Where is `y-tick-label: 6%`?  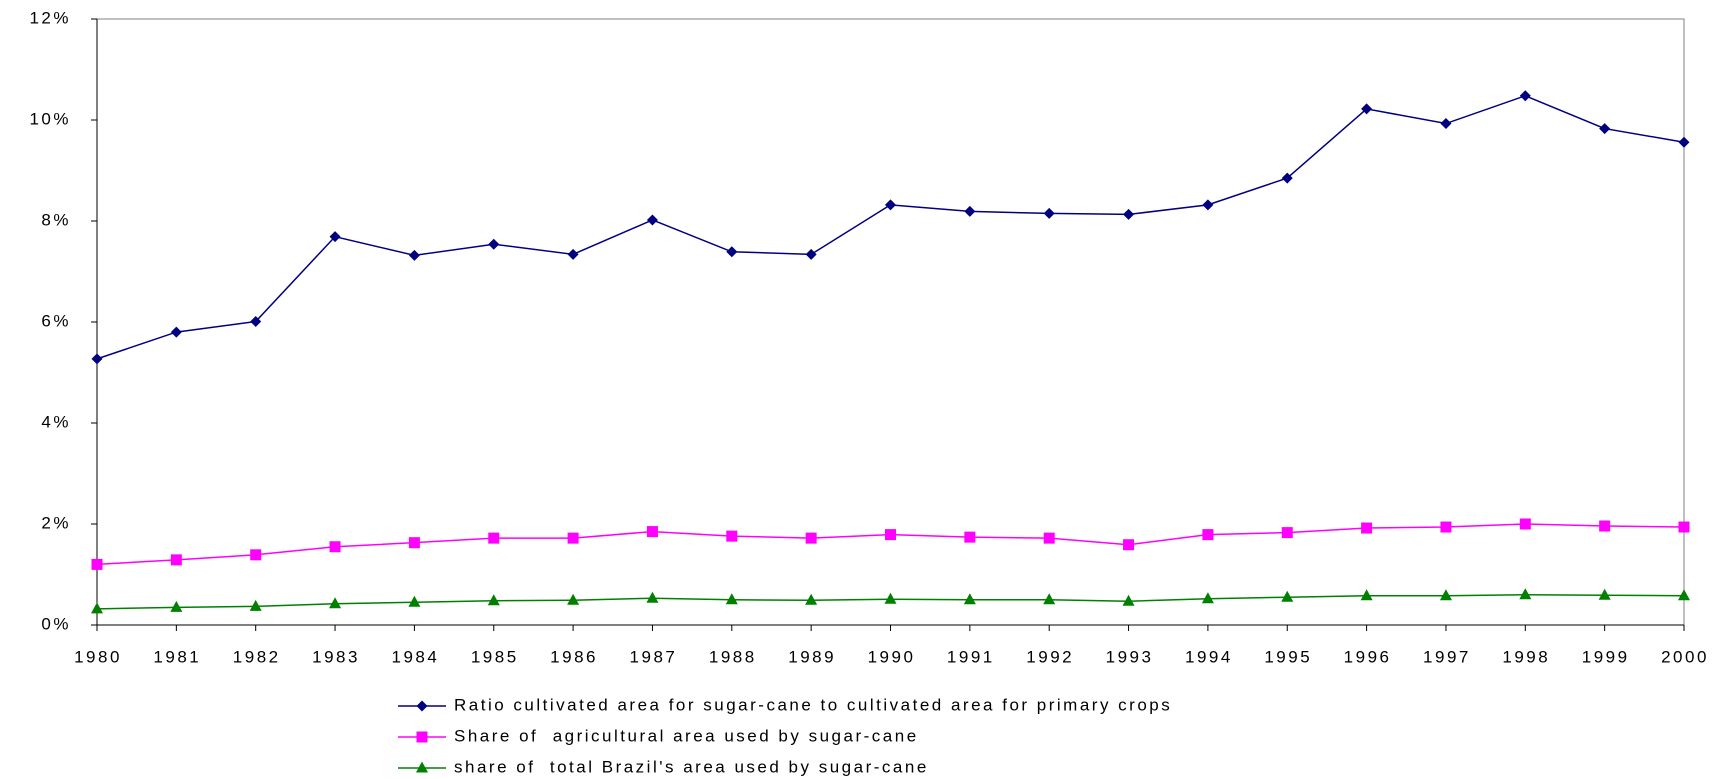
y-tick-label: 6% is located at coordinates (56, 320).